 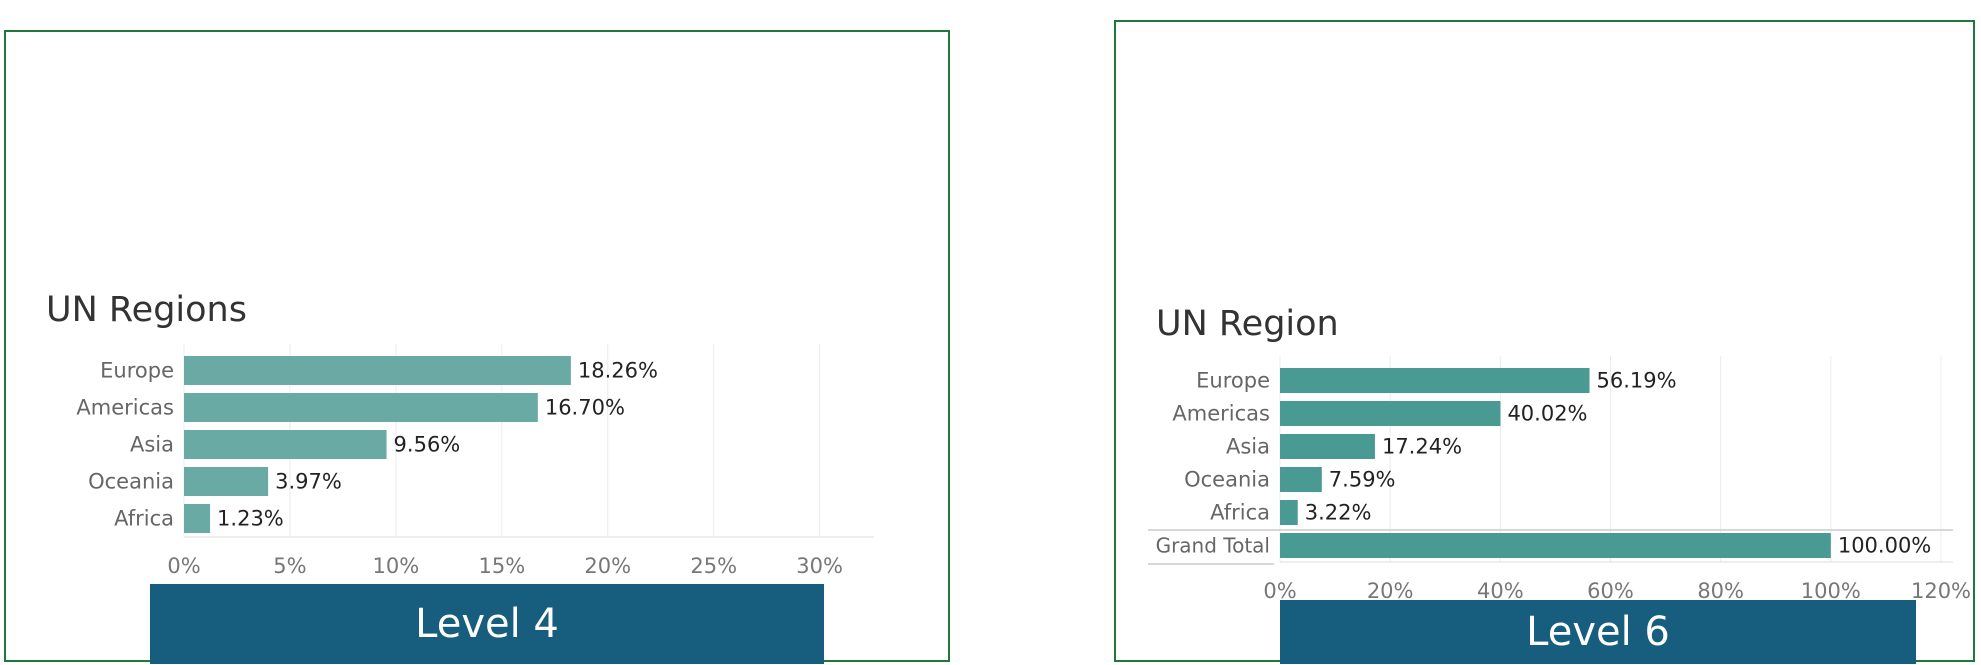 What do you see at coordinates (618, 371) in the screenshot?
I see `data-label: 18.26%` at bounding box center [618, 371].